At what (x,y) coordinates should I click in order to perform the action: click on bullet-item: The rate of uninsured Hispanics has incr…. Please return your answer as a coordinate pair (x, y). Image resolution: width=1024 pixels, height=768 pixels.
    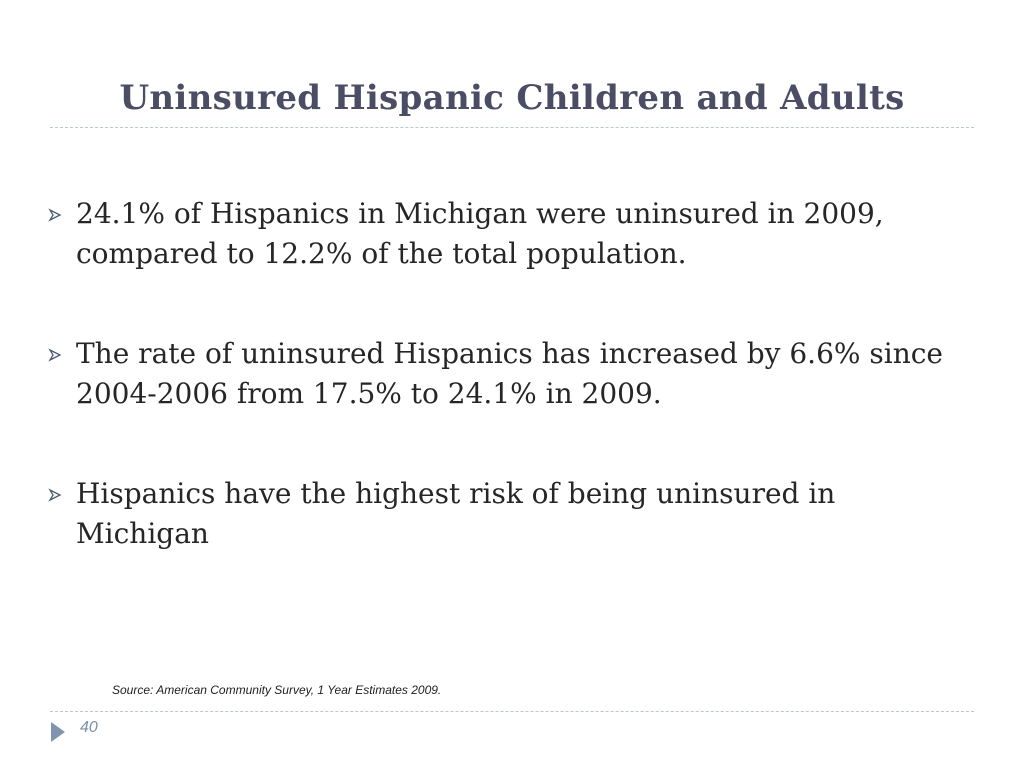
    Looking at the image, I should click on (506, 374).